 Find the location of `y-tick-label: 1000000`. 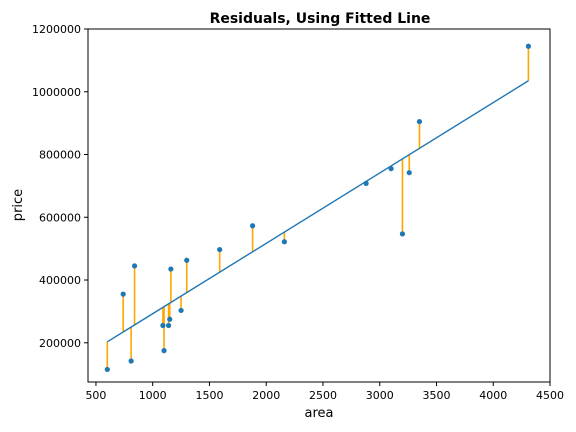

y-tick-label: 1000000 is located at coordinates (56, 92).